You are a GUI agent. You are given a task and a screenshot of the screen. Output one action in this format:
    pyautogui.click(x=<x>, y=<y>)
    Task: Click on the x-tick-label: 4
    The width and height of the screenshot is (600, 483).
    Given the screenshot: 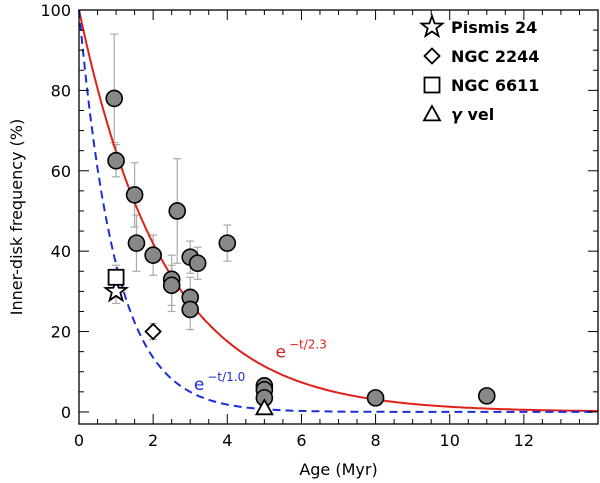 What is the action you would take?
    pyautogui.click(x=227, y=440)
    